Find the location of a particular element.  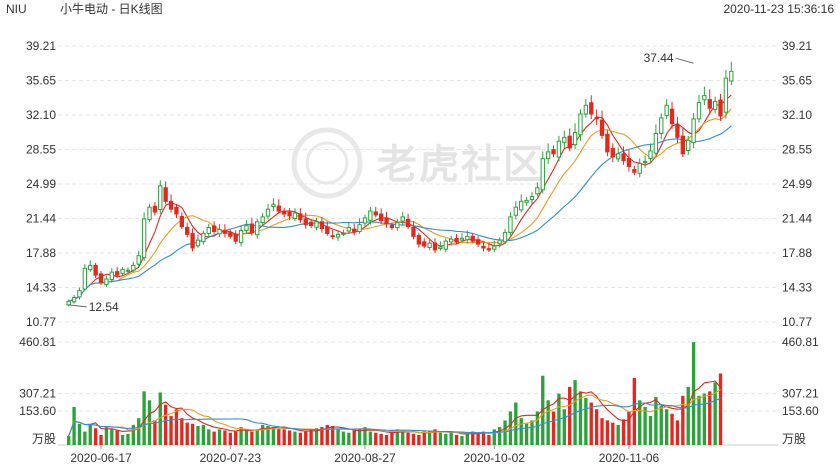

price-tick-right: 14.33 is located at coordinates (797, 288).